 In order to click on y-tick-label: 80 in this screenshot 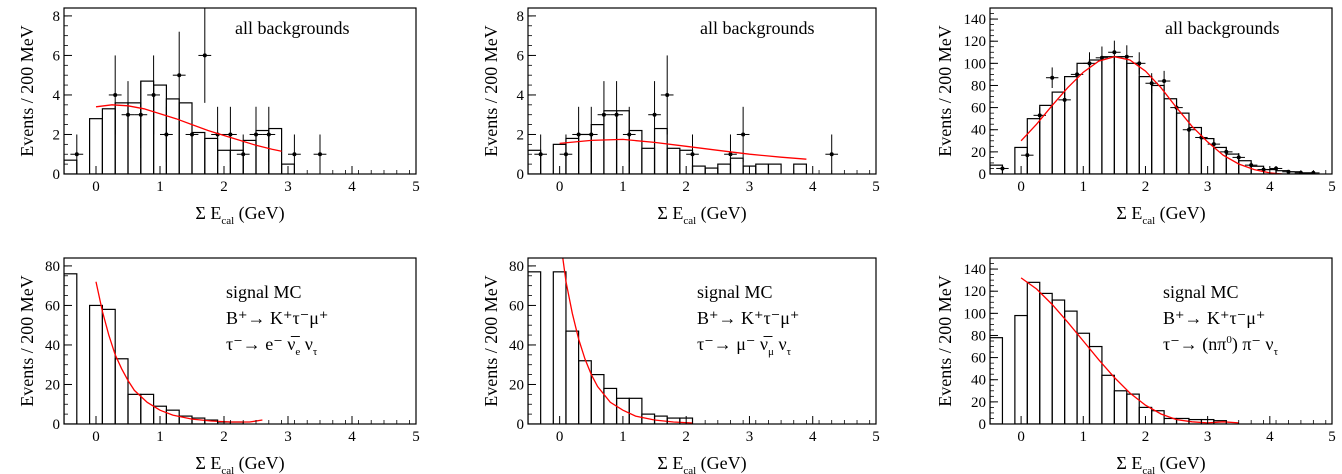, I will do `click(978, 336)`.